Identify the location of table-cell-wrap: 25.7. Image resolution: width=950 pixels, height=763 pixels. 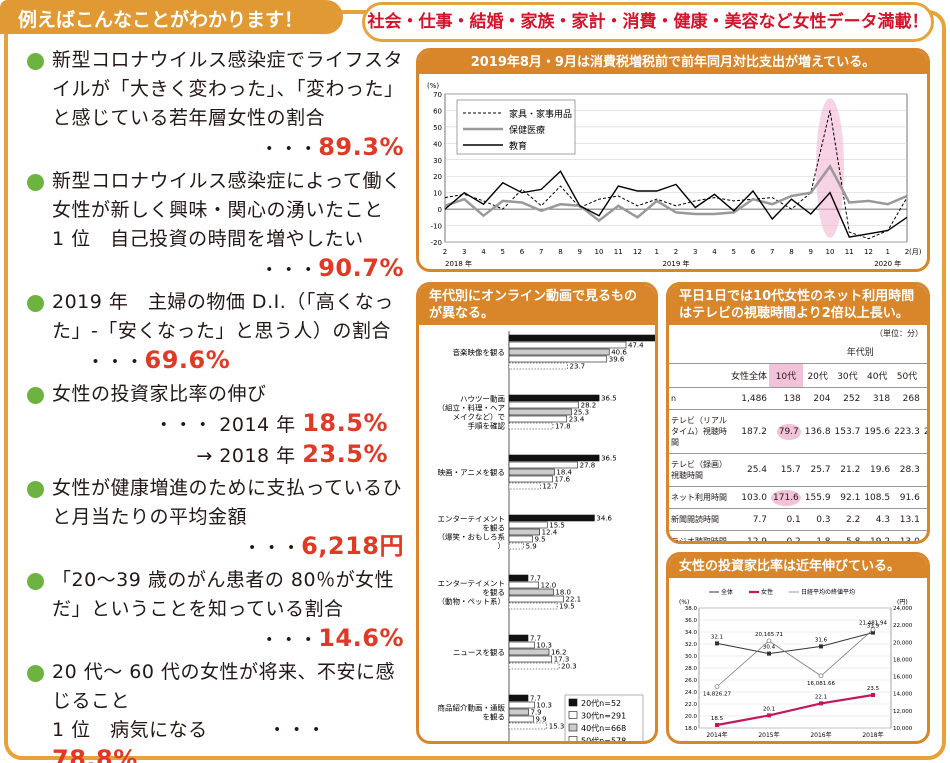
(817, 470).